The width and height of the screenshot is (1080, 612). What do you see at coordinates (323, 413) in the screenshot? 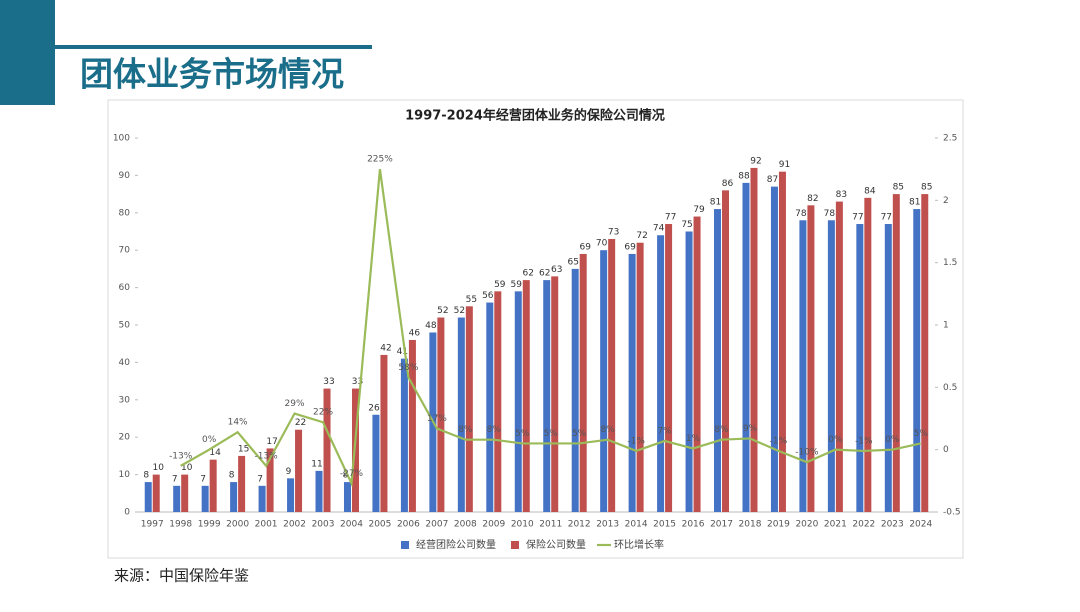
I see `line-label: 22%` at bounding box center [323, 413].